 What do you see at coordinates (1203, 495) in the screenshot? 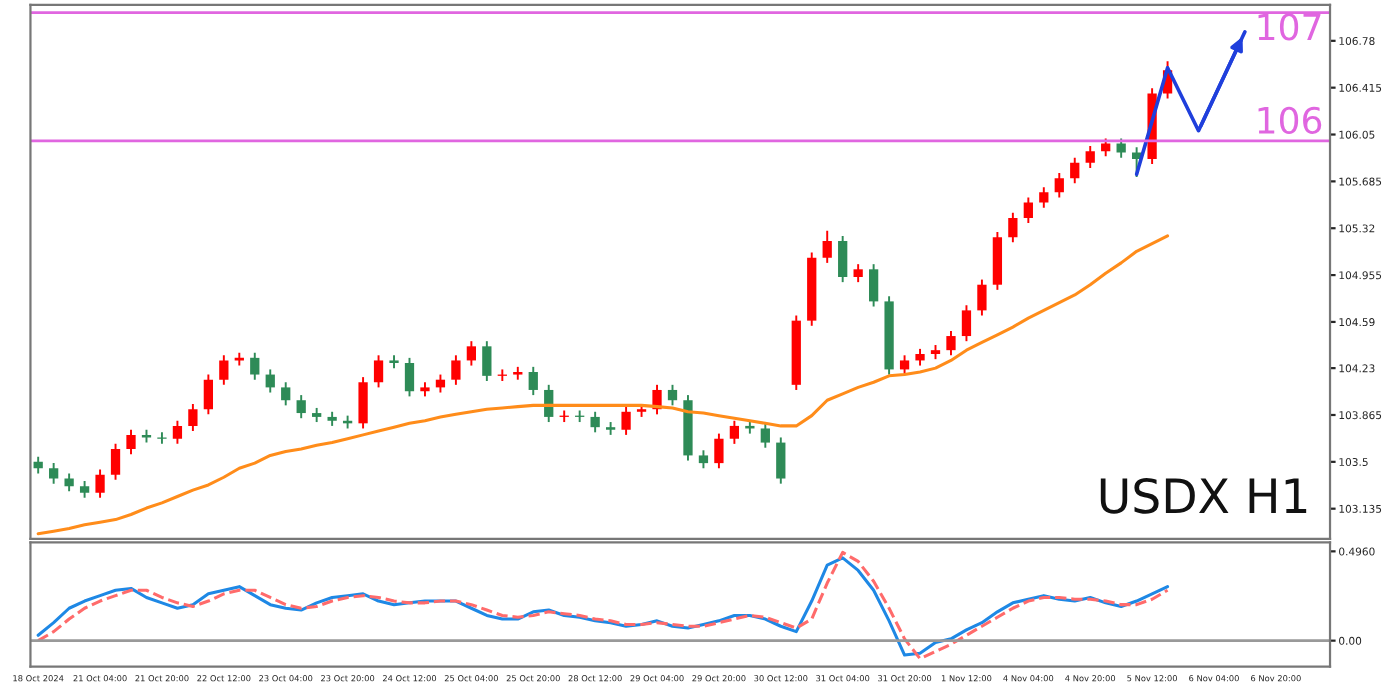
I see `annotation: USDX H1` at bounding box center [1203, 495].